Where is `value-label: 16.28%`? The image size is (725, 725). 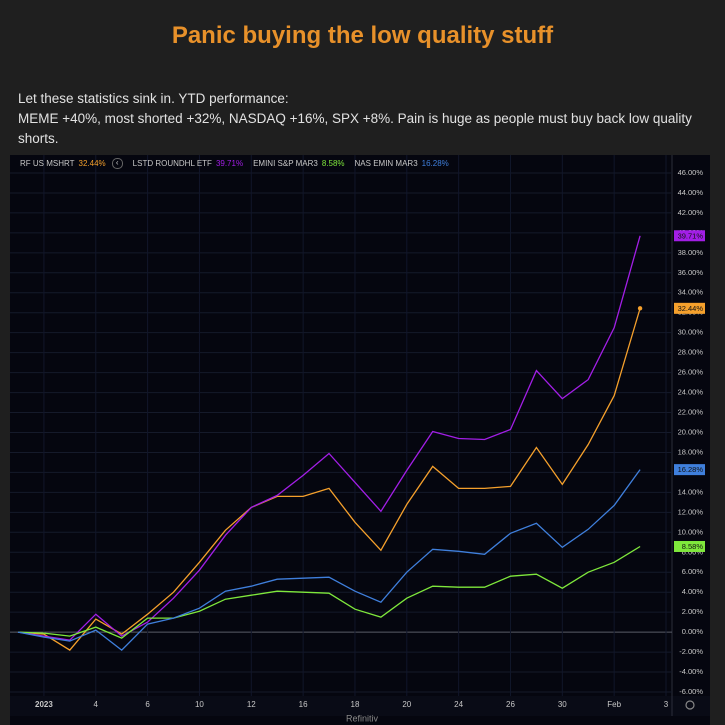
value-label: 16.28% is located at coordinates (691, 469).